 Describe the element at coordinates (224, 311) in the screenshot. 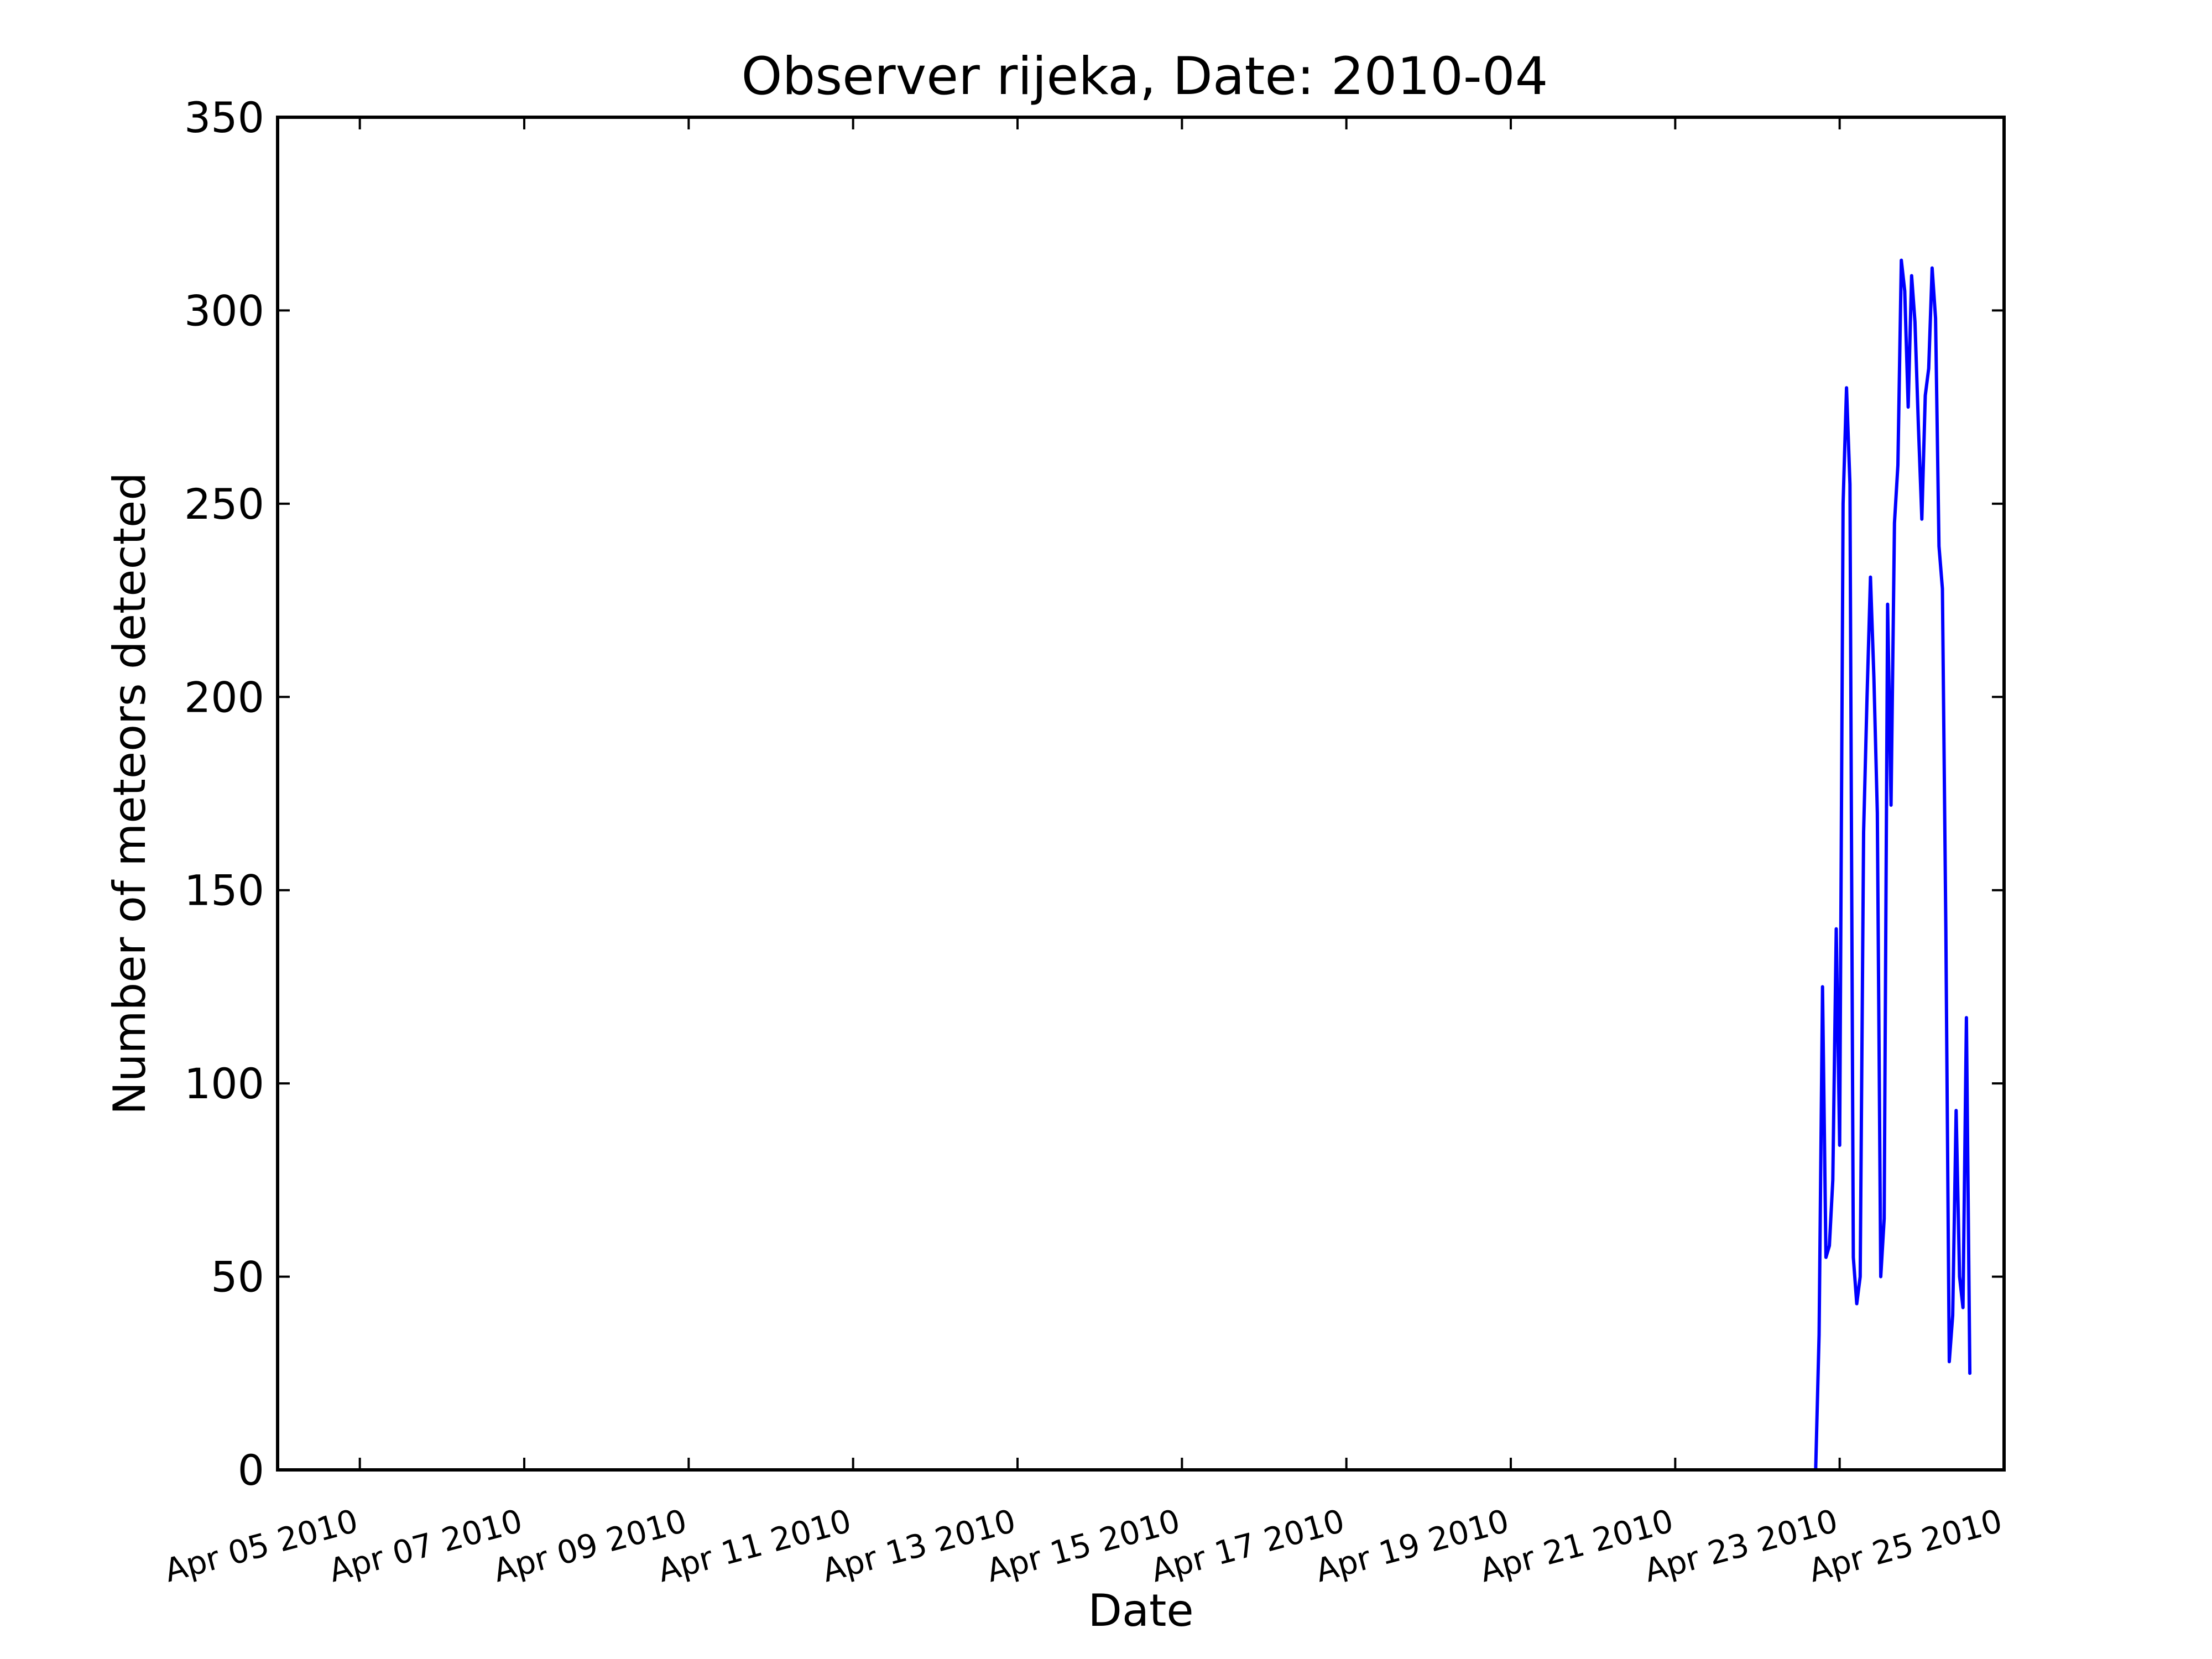

I see `y-tick-label: 300` at that location.